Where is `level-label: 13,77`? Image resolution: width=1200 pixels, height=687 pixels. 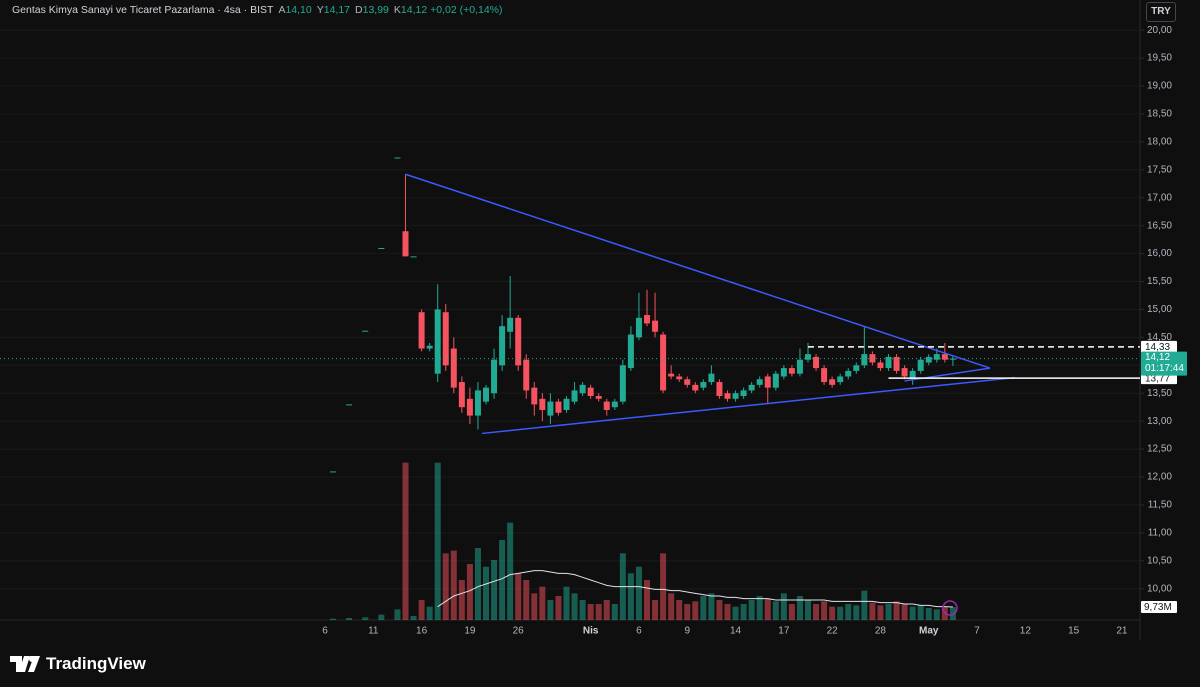
level-label: 13,77 is located at coordinates (1157, 378).